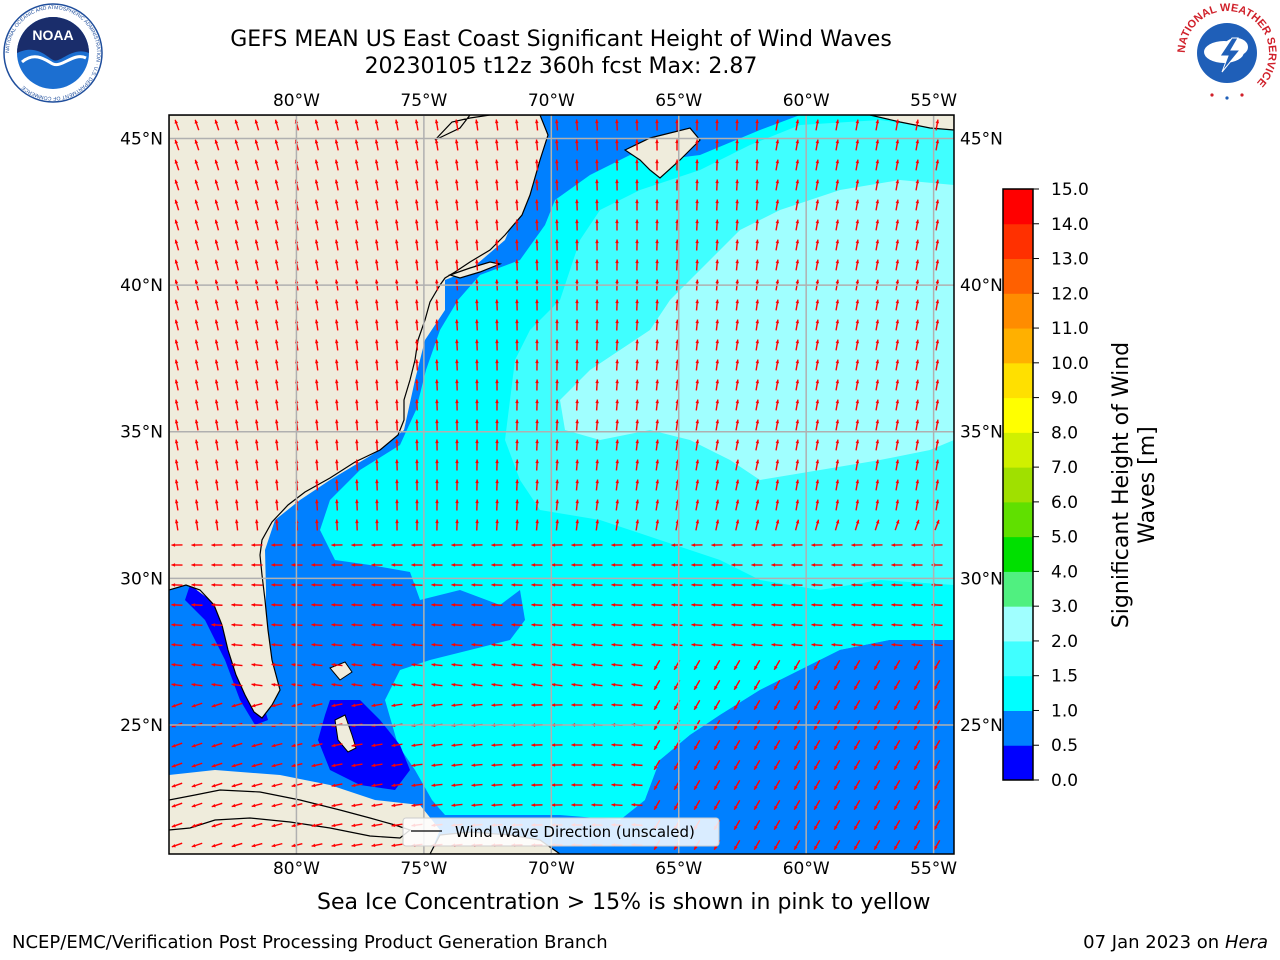 This screenshot has height=960, width=1280. I want to click on lon-label-top: 80°W, so click(296, 101).